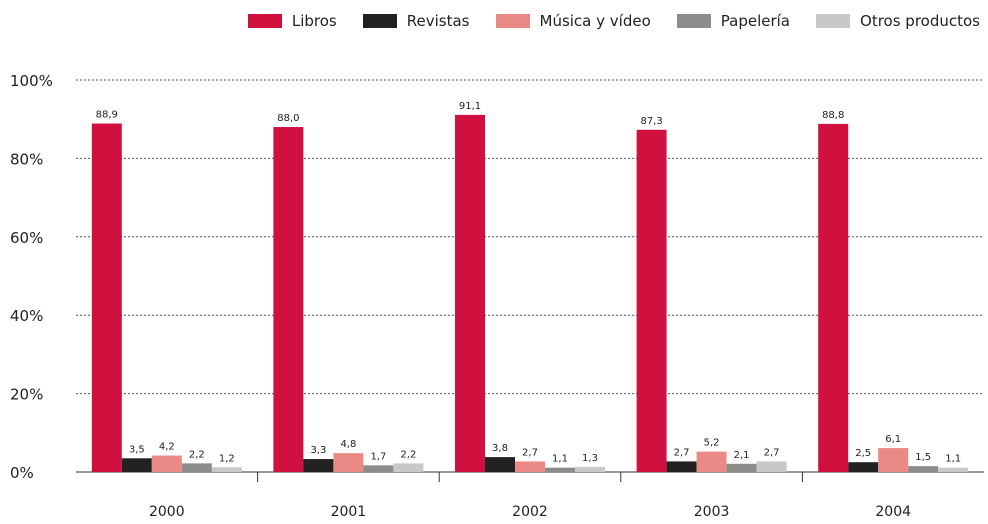 The width and height of the screenshot is (988, 524). What do you see at coordinates (167, 512) in the screenshot?
I see `x-tick-label: 2000` at bounding box center [167, 512].